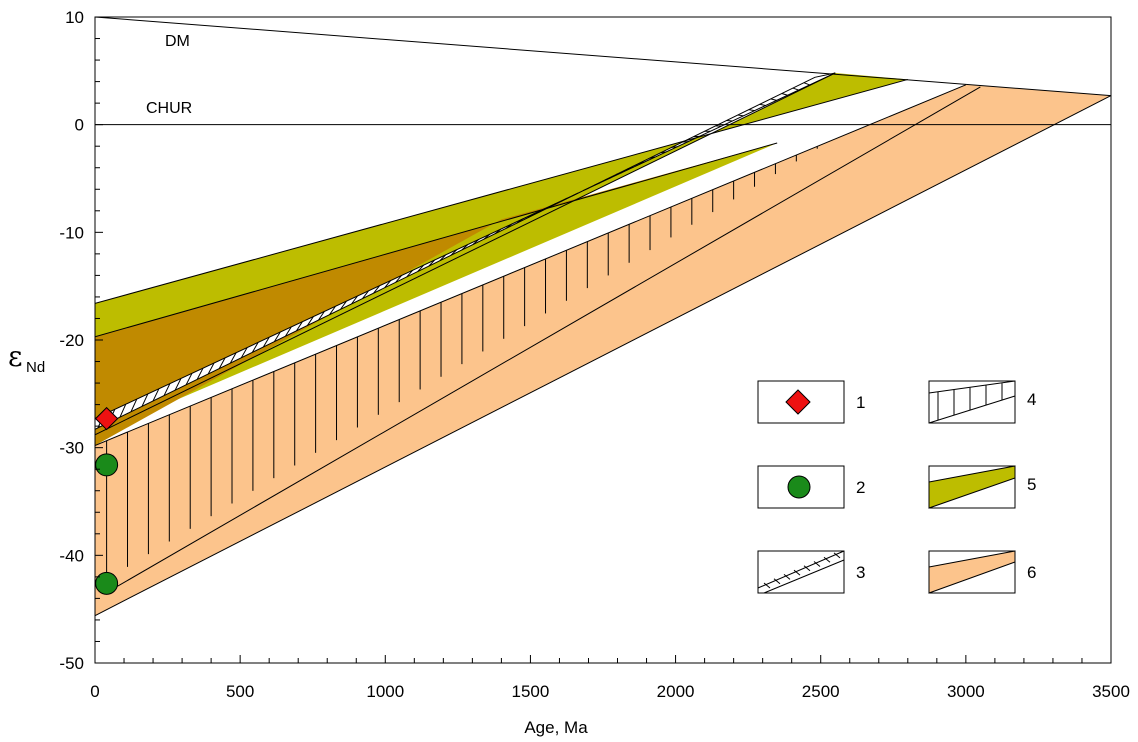 This screenshot has height=742, width=1138. I want to click on legend-label-1: 1, so click(860, 402).